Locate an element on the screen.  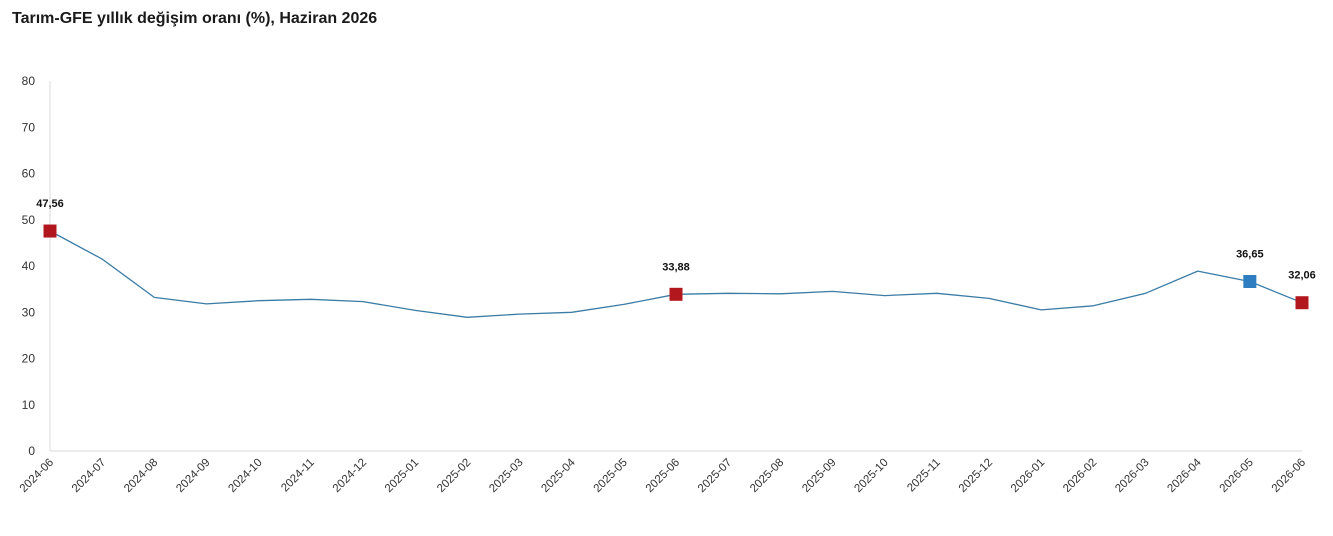
x-tick-label: 2024-06 is located at coordinates (37, 476).